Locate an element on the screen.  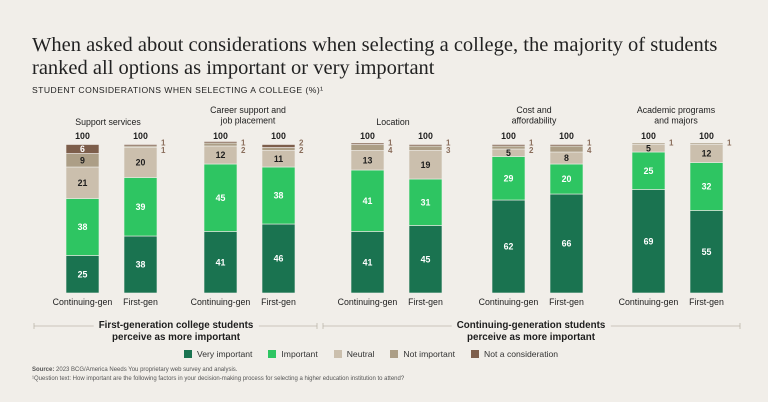
category-label: Location is located at coordinates (392, 122).